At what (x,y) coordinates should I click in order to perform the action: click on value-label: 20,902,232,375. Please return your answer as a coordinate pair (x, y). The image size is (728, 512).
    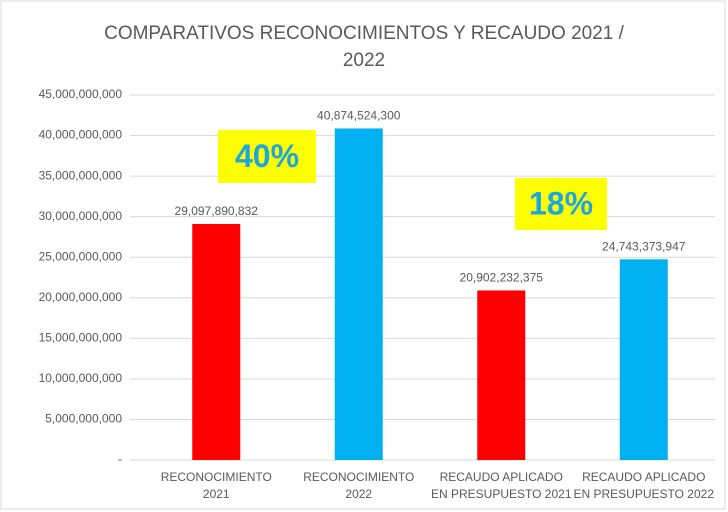
    Looking at the image, I should click on (502, 278).